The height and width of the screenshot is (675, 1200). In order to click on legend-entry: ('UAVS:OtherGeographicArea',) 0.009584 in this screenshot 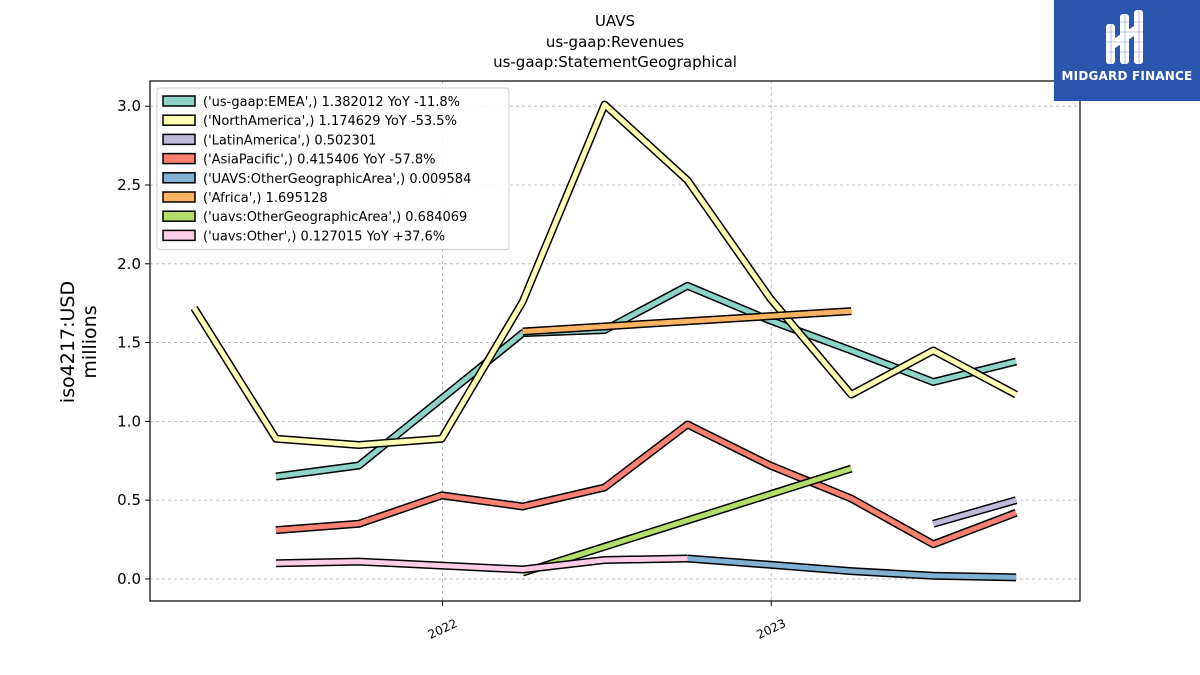, I will do `click(316, 179)`.